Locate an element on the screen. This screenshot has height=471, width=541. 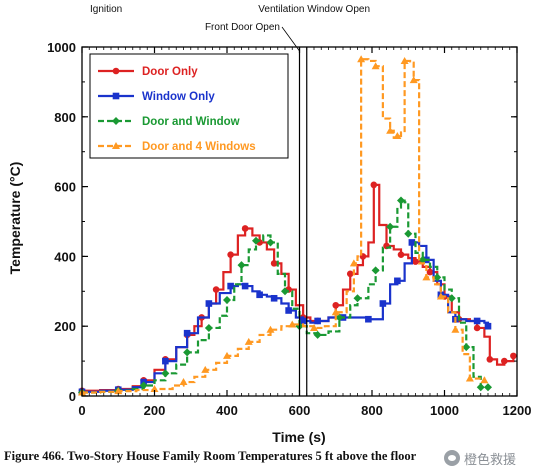
x-tick-label: 1200 is located at coordinates (517, 410).